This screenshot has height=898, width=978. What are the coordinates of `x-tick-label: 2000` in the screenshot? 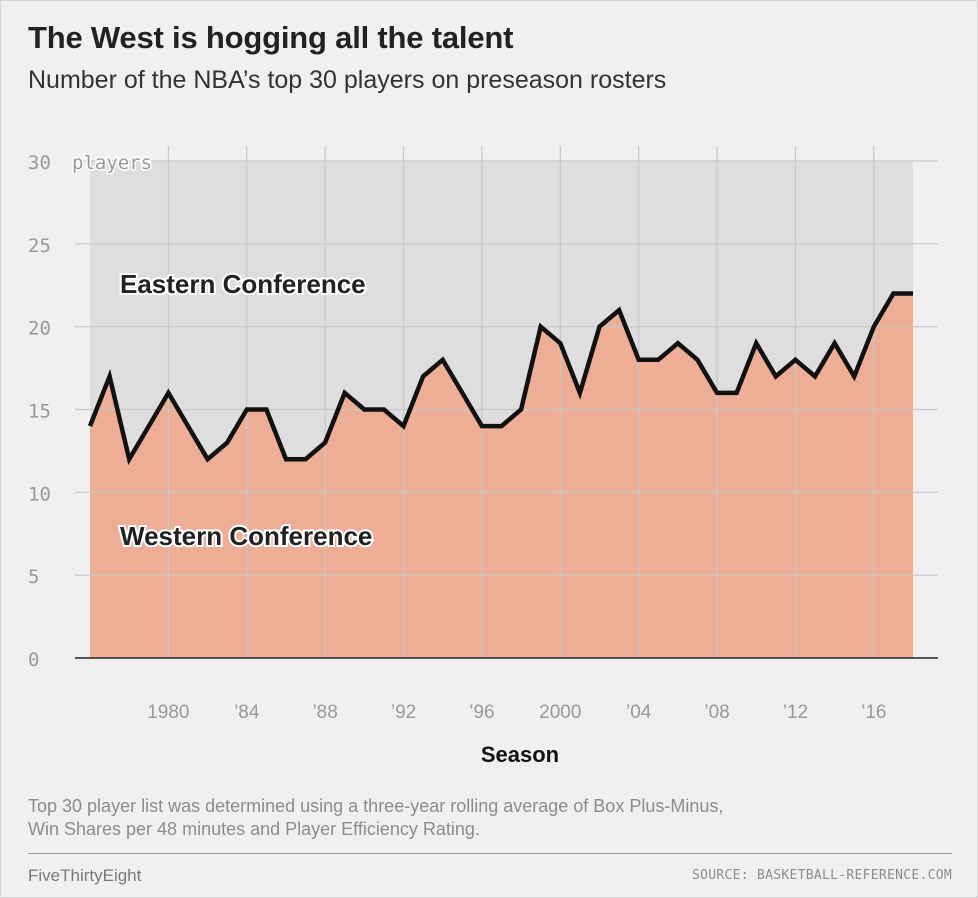 It's located at (560, 712).